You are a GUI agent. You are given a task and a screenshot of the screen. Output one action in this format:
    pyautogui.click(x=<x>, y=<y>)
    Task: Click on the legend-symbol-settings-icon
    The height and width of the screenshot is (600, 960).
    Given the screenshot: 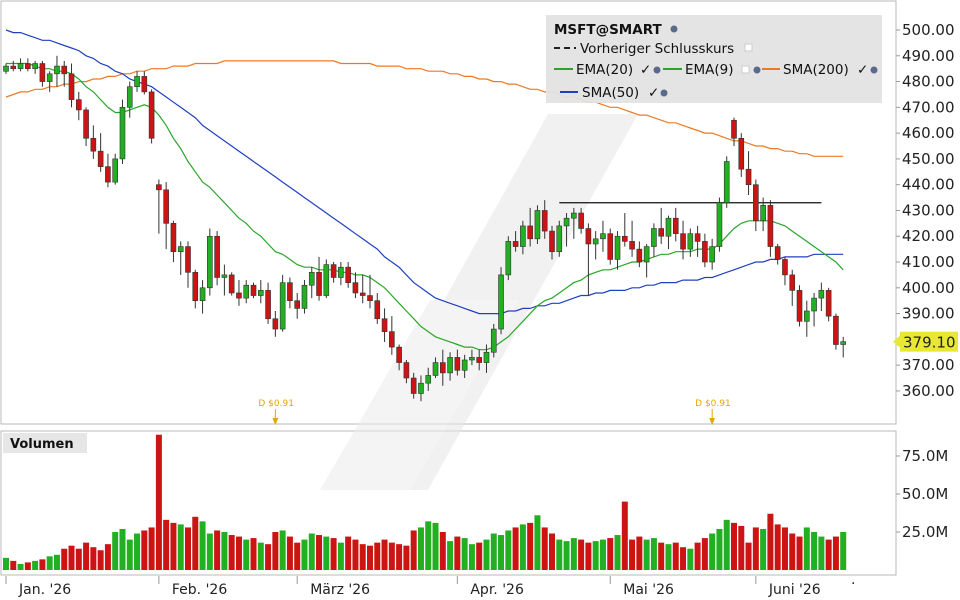 What is the action you would take?
    pyautogui.click(x=674, y=29)
    